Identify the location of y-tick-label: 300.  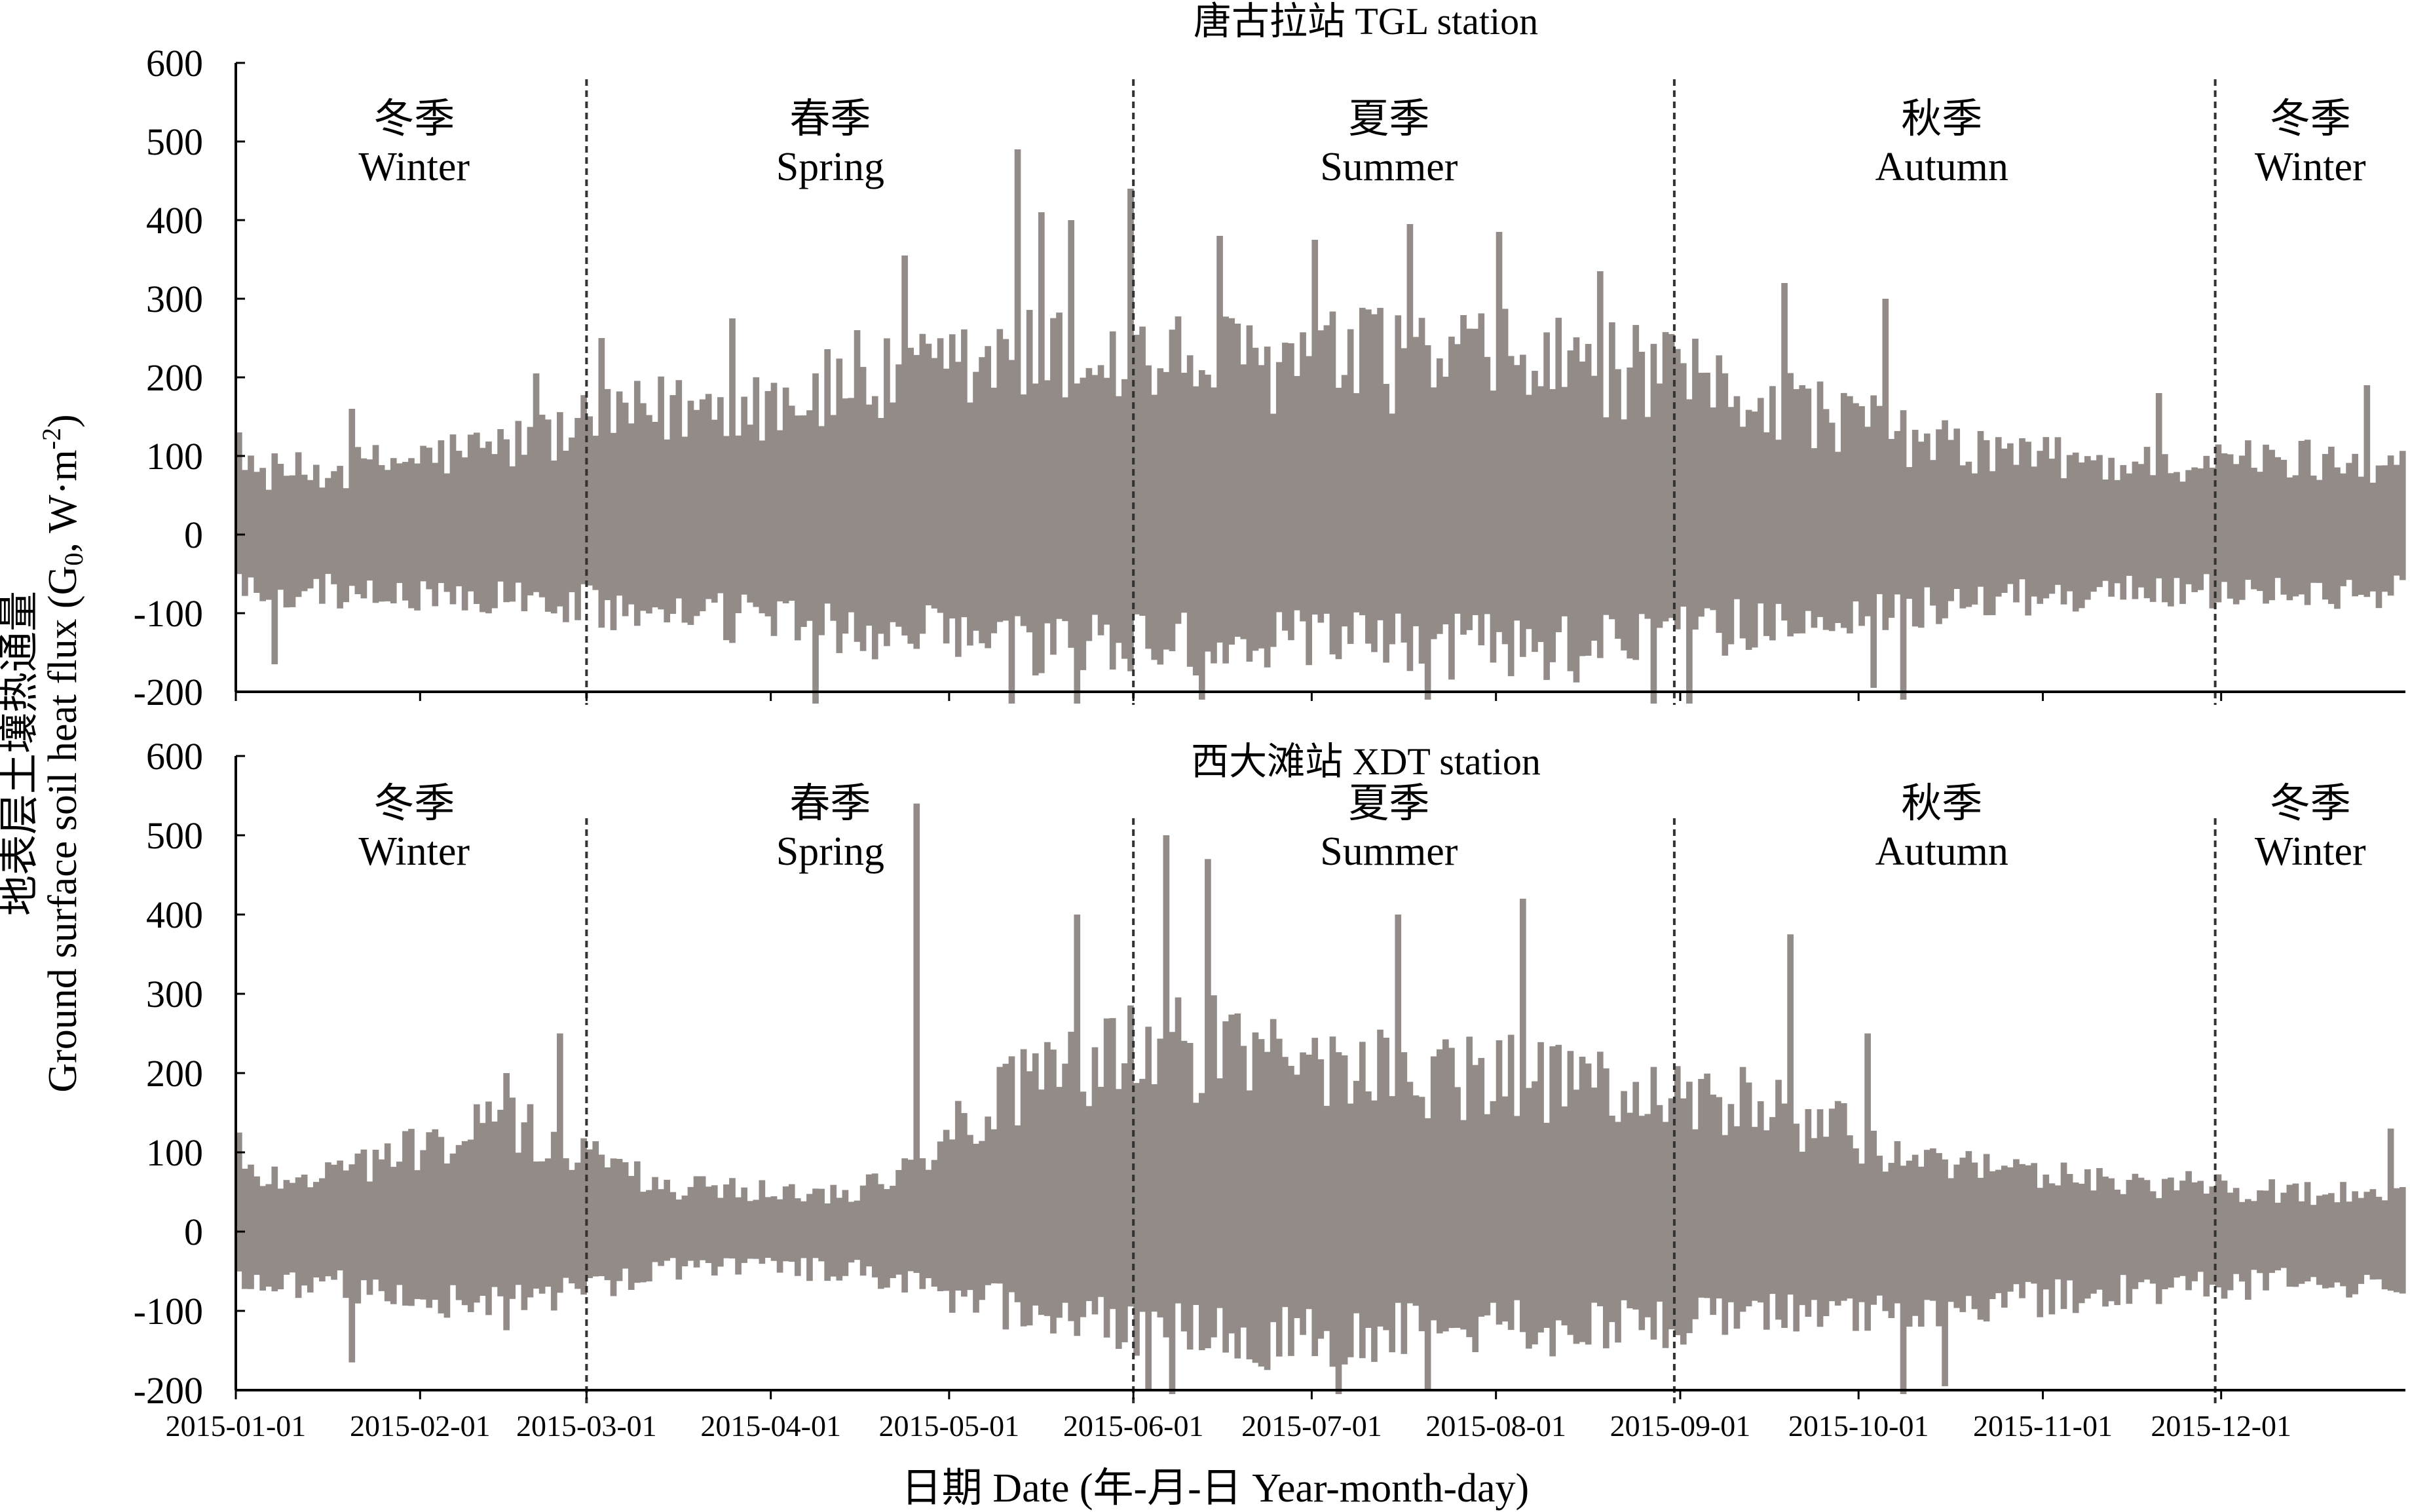
(174, 299).